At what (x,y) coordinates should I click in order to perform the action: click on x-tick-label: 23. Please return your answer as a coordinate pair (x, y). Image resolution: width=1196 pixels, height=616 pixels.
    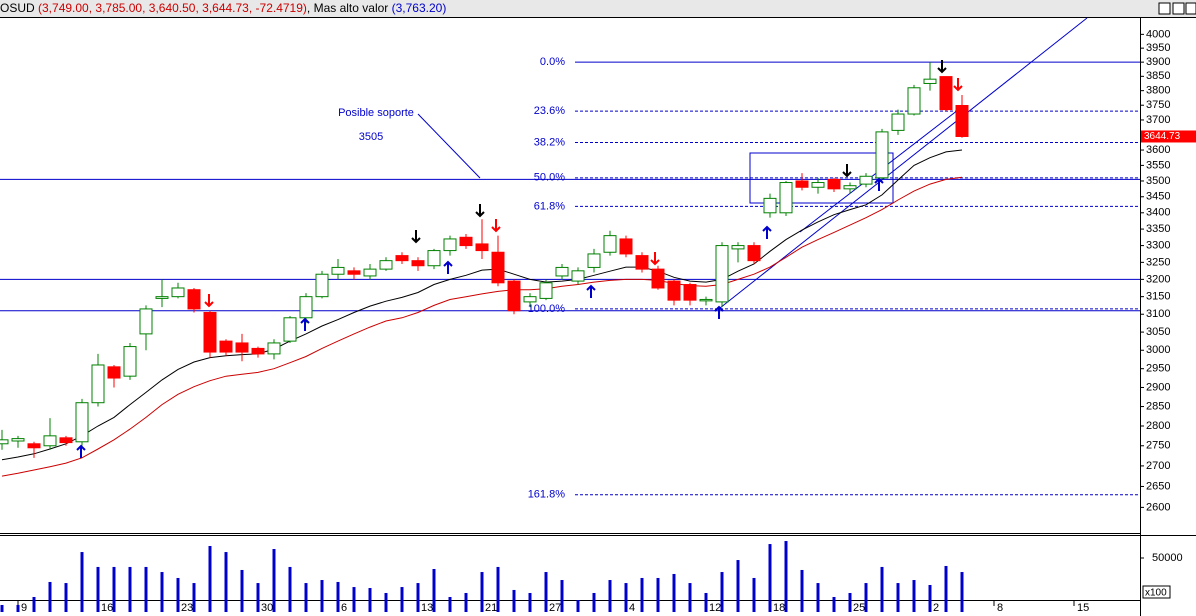
    Looking at the image, I should click on (187, 608).